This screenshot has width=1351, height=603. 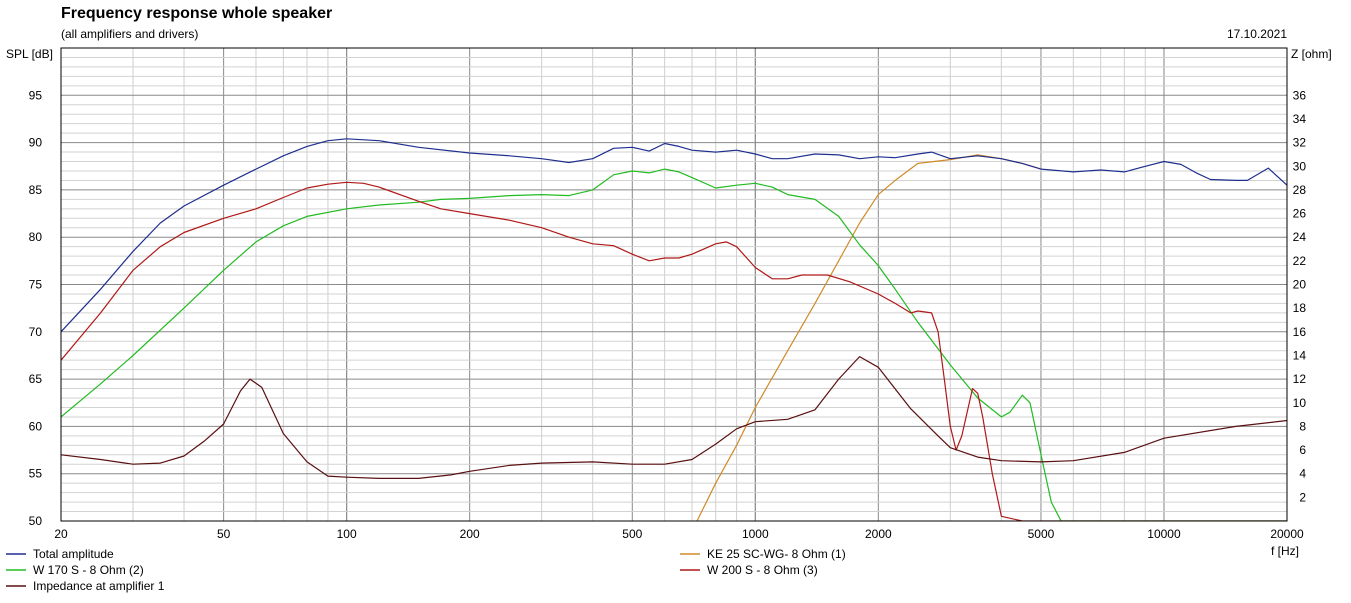 What do you see at coordinates (1300, 403) in the screenshot?
I see `y2-tick-label: 10` at bounding box center [1300, 403].